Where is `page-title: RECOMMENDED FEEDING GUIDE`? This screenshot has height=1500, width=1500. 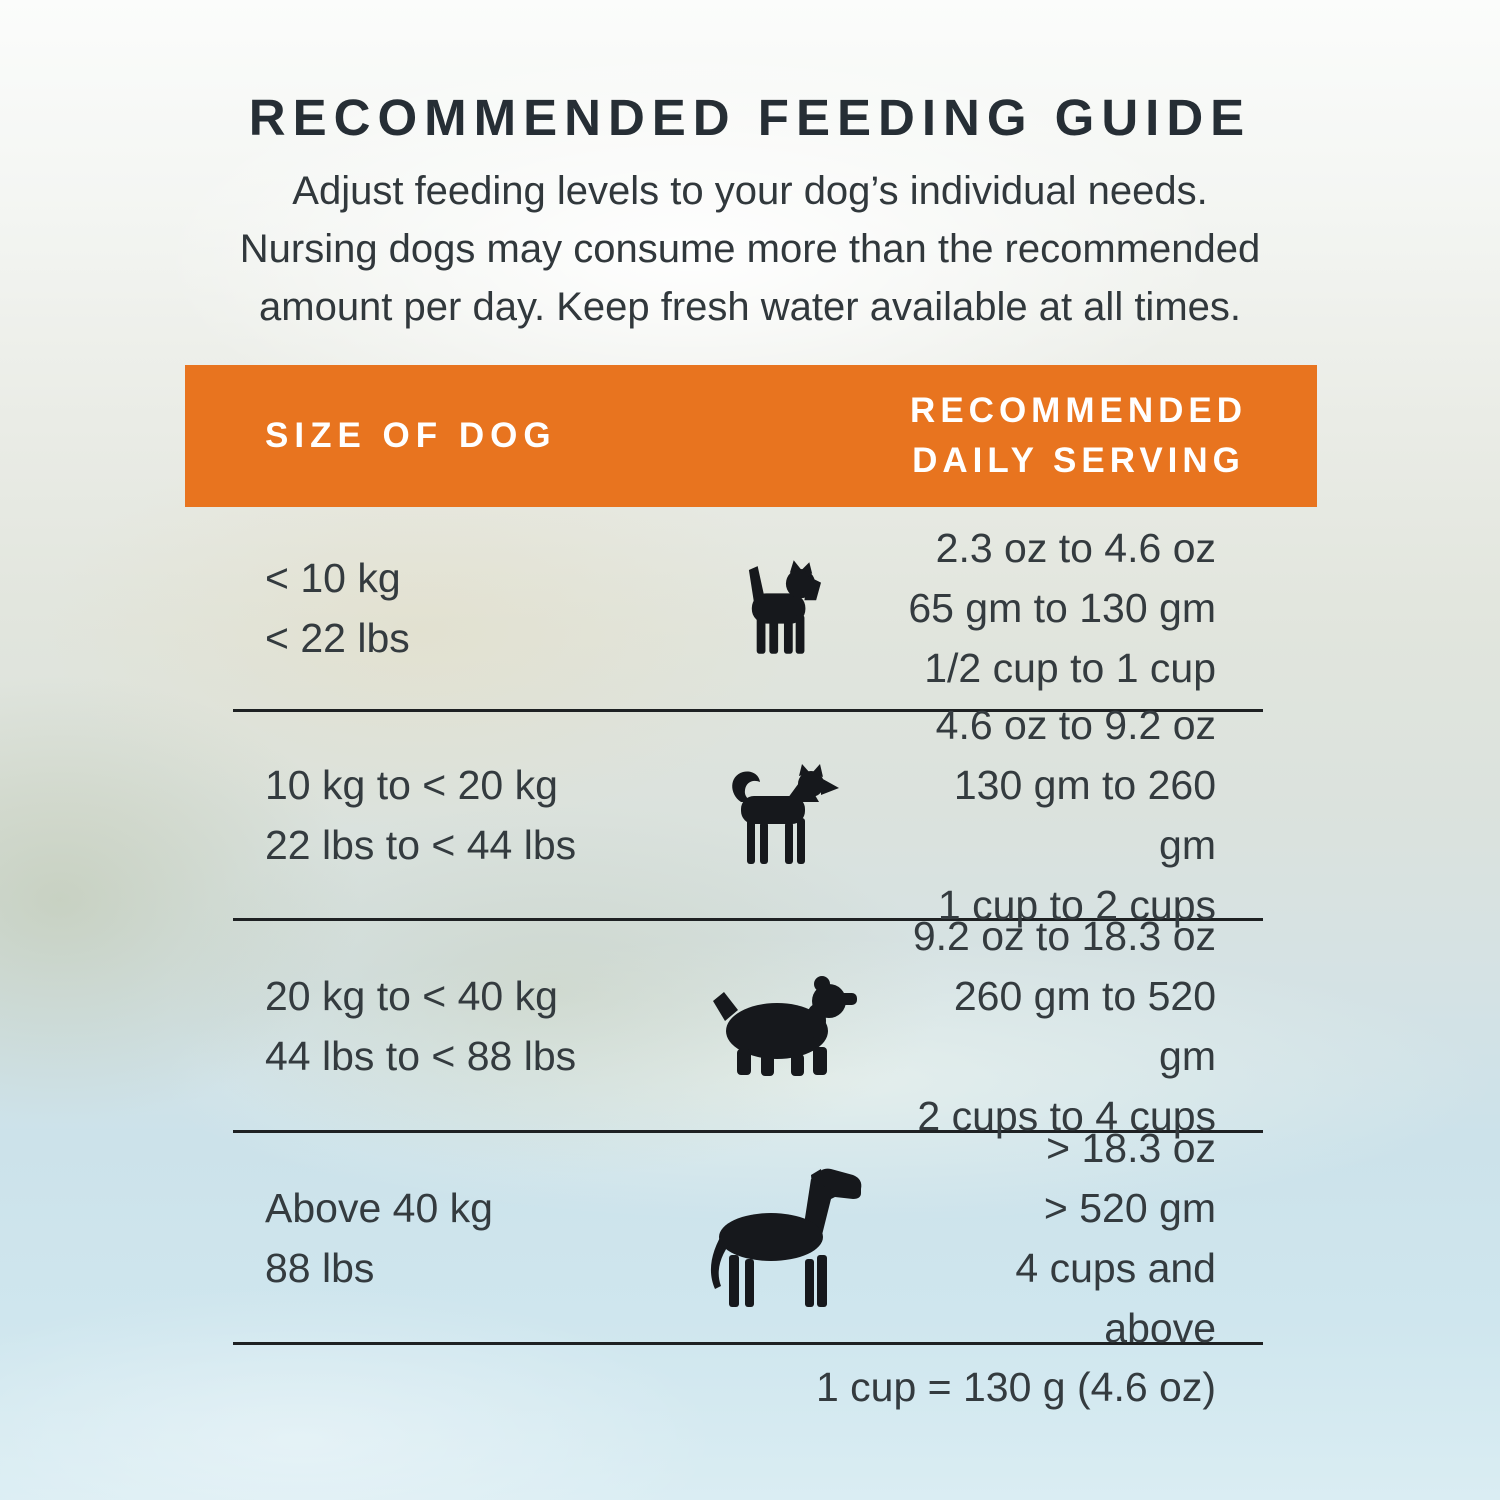 page-title: RECOMMENDED FEEDING GUIDE is located at coordinates (750, 117).